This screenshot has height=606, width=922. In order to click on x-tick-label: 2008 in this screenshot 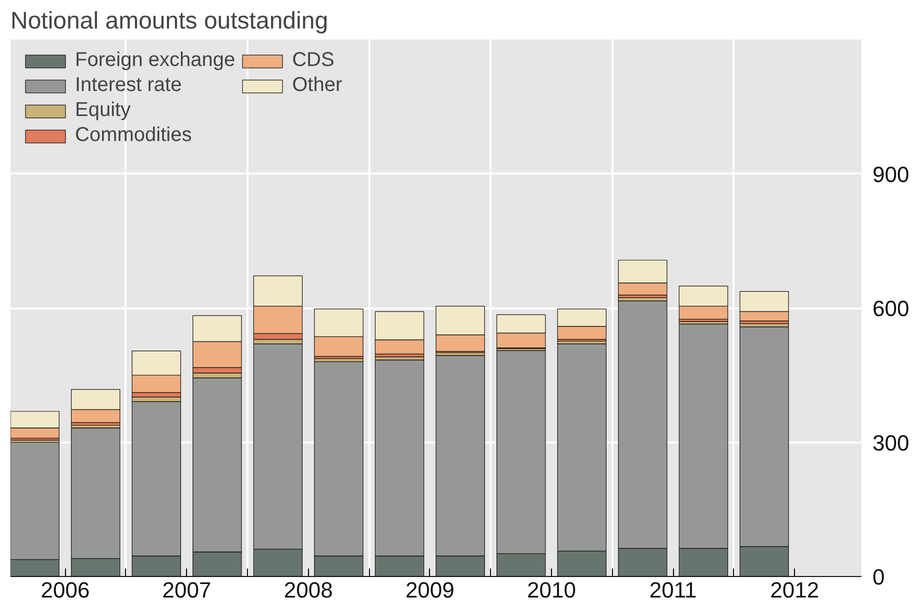, I will do `click(308, 590)`.